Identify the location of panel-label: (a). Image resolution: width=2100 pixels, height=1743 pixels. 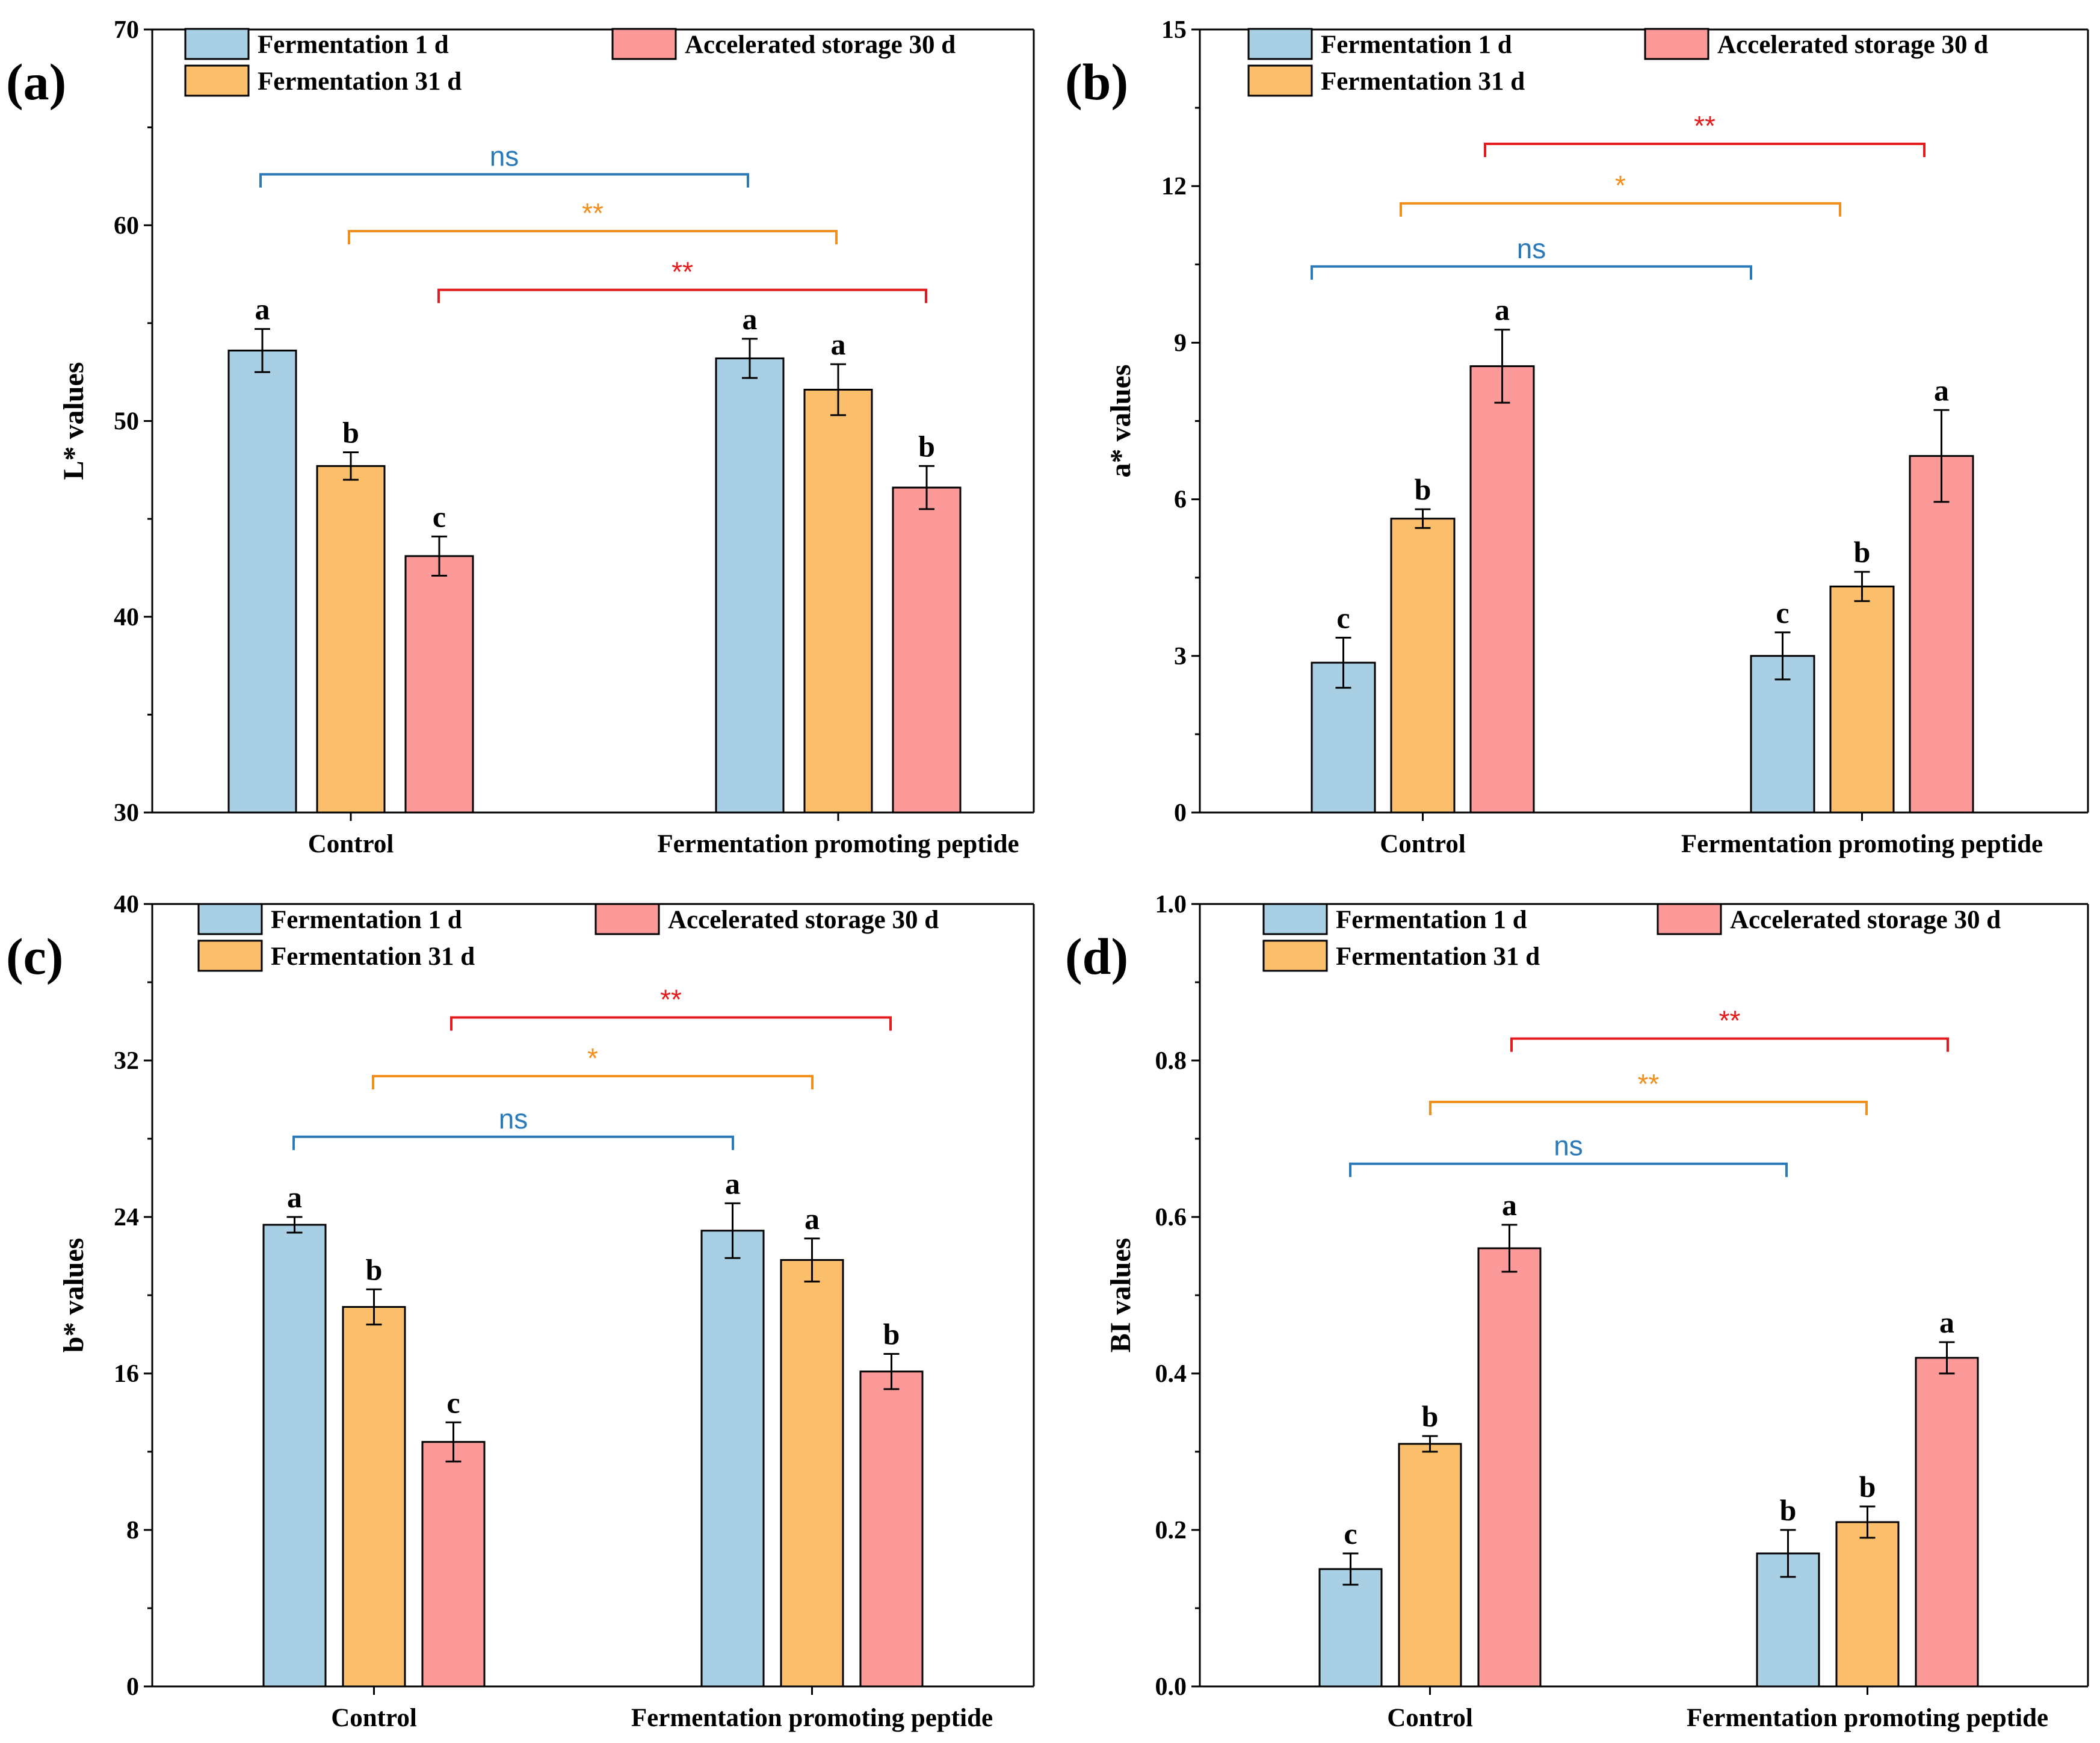
(36, 82).